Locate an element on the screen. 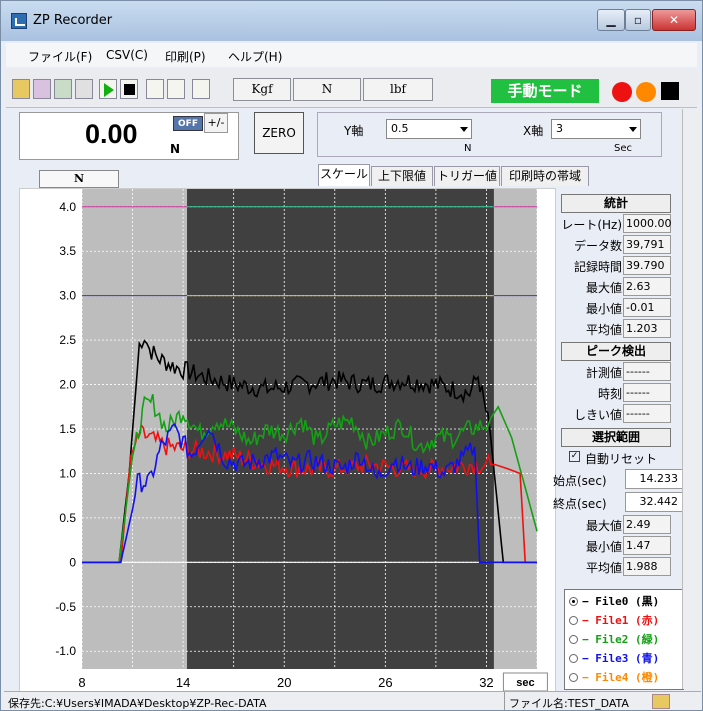  menu-print: 印刷(P) is located at coordinates (185, 57).